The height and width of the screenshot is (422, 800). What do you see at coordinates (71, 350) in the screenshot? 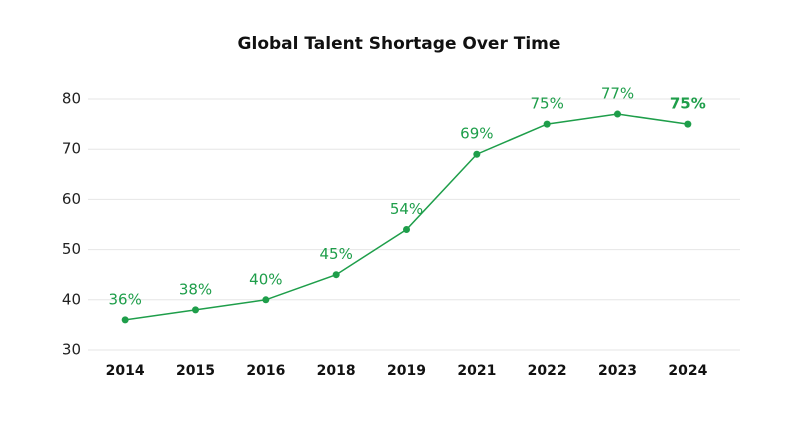
I see `y-tick-label: 30` at bounding box center [71, 350].